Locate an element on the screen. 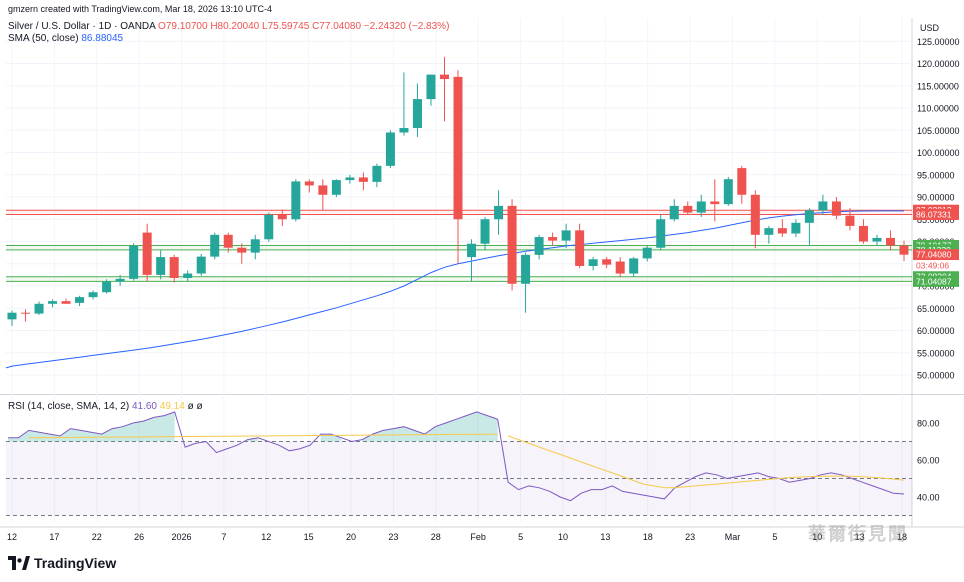  level-lines is located at coordinates (459, 245).